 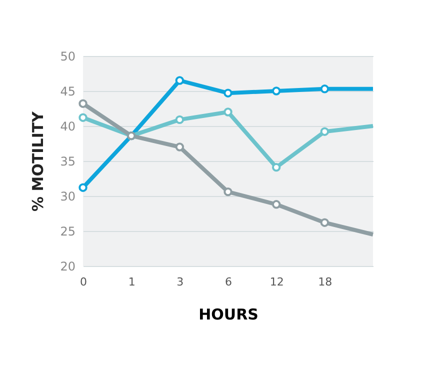 What do you see at coordinates (68, 91) in the screenshot?
I see `y-tick-label: 45` at bounding box center [68, 91].